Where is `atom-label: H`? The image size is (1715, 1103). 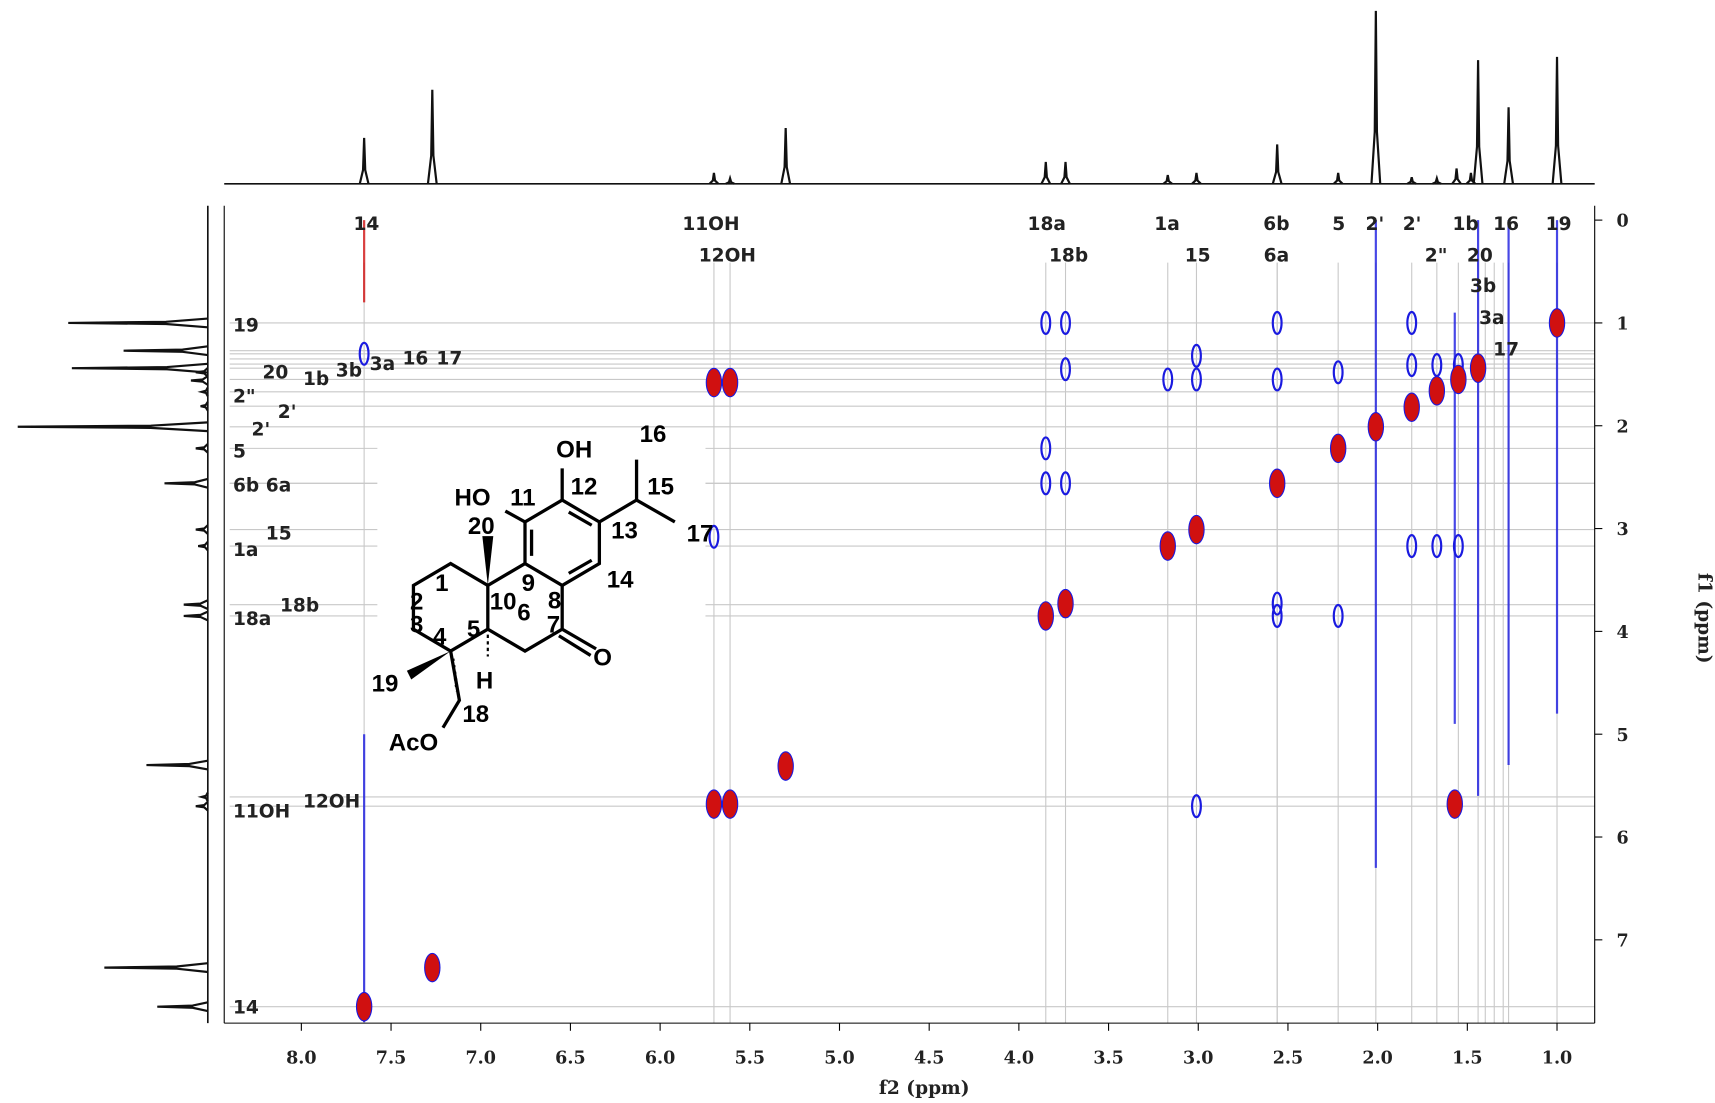 atom-label: H is located at coordinates (484, 680).